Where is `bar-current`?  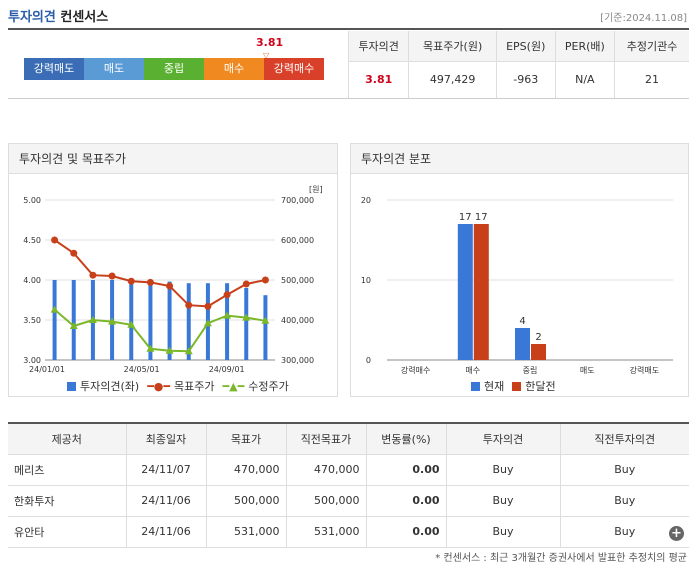
bar-current is located at coordinates (465, 292).